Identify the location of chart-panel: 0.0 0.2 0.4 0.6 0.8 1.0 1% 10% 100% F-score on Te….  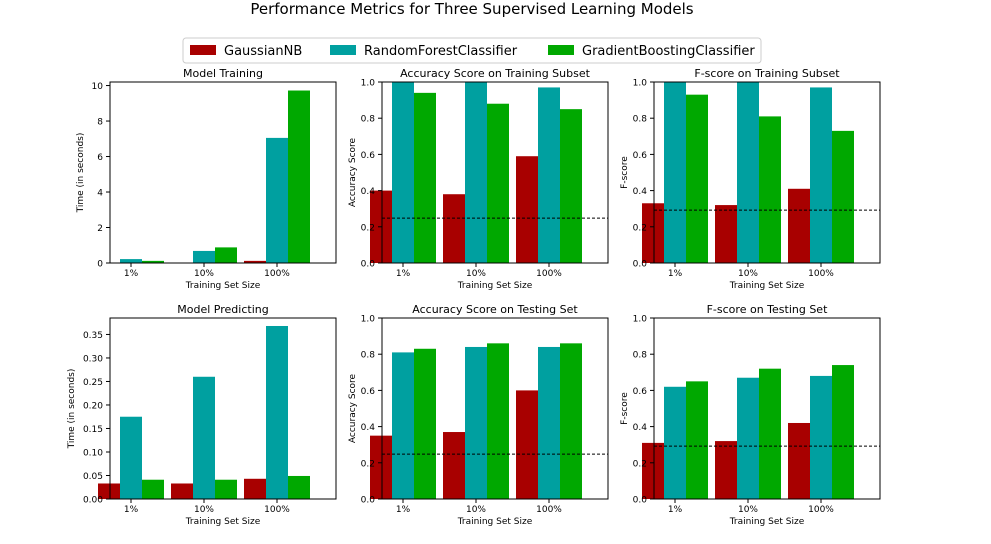
(750, 415).